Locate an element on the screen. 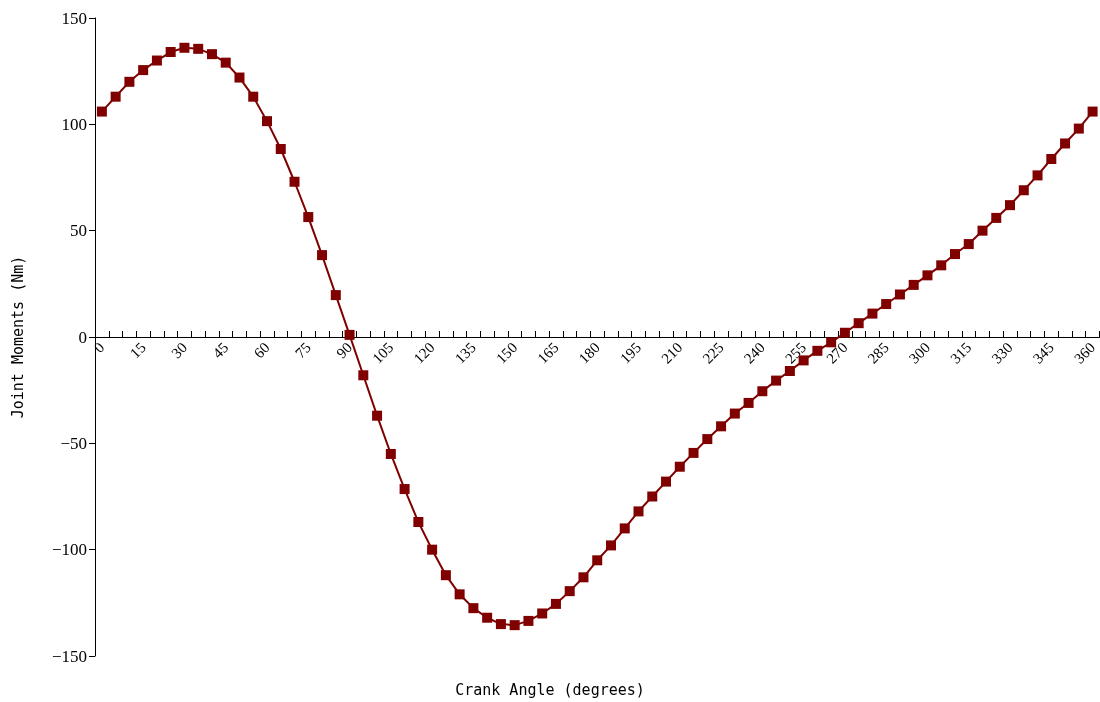 The width and height of the screenshot is (1100, 702). x-tick-label: 135 is located at coordinates (465, 353).